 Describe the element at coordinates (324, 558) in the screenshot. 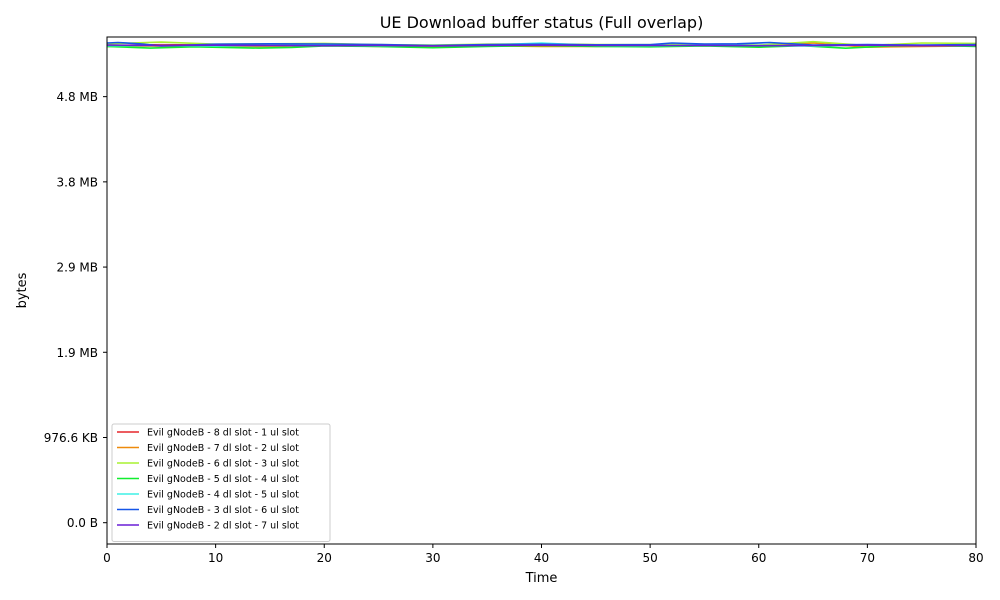

I see `x-tick-label: 20` at that location.